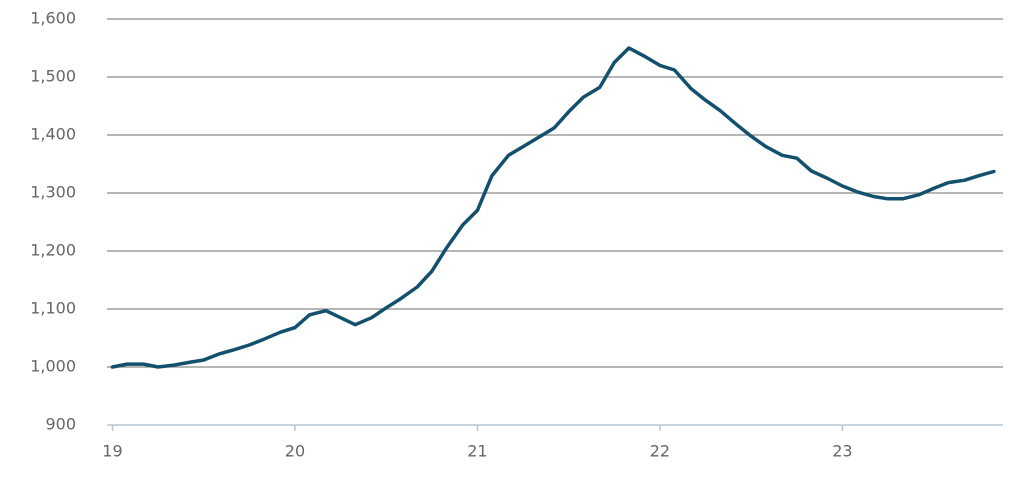 Image resolution: width=1024 pixels, height=501 pixels. I want to click on x-tick-label: 23, so click(842, 451).